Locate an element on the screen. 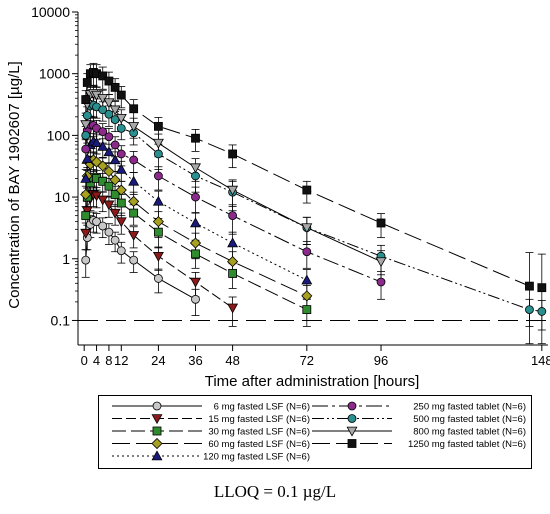 The image size is (550, 514). x-tick-label: 12 is located at coordinates (121, 360).